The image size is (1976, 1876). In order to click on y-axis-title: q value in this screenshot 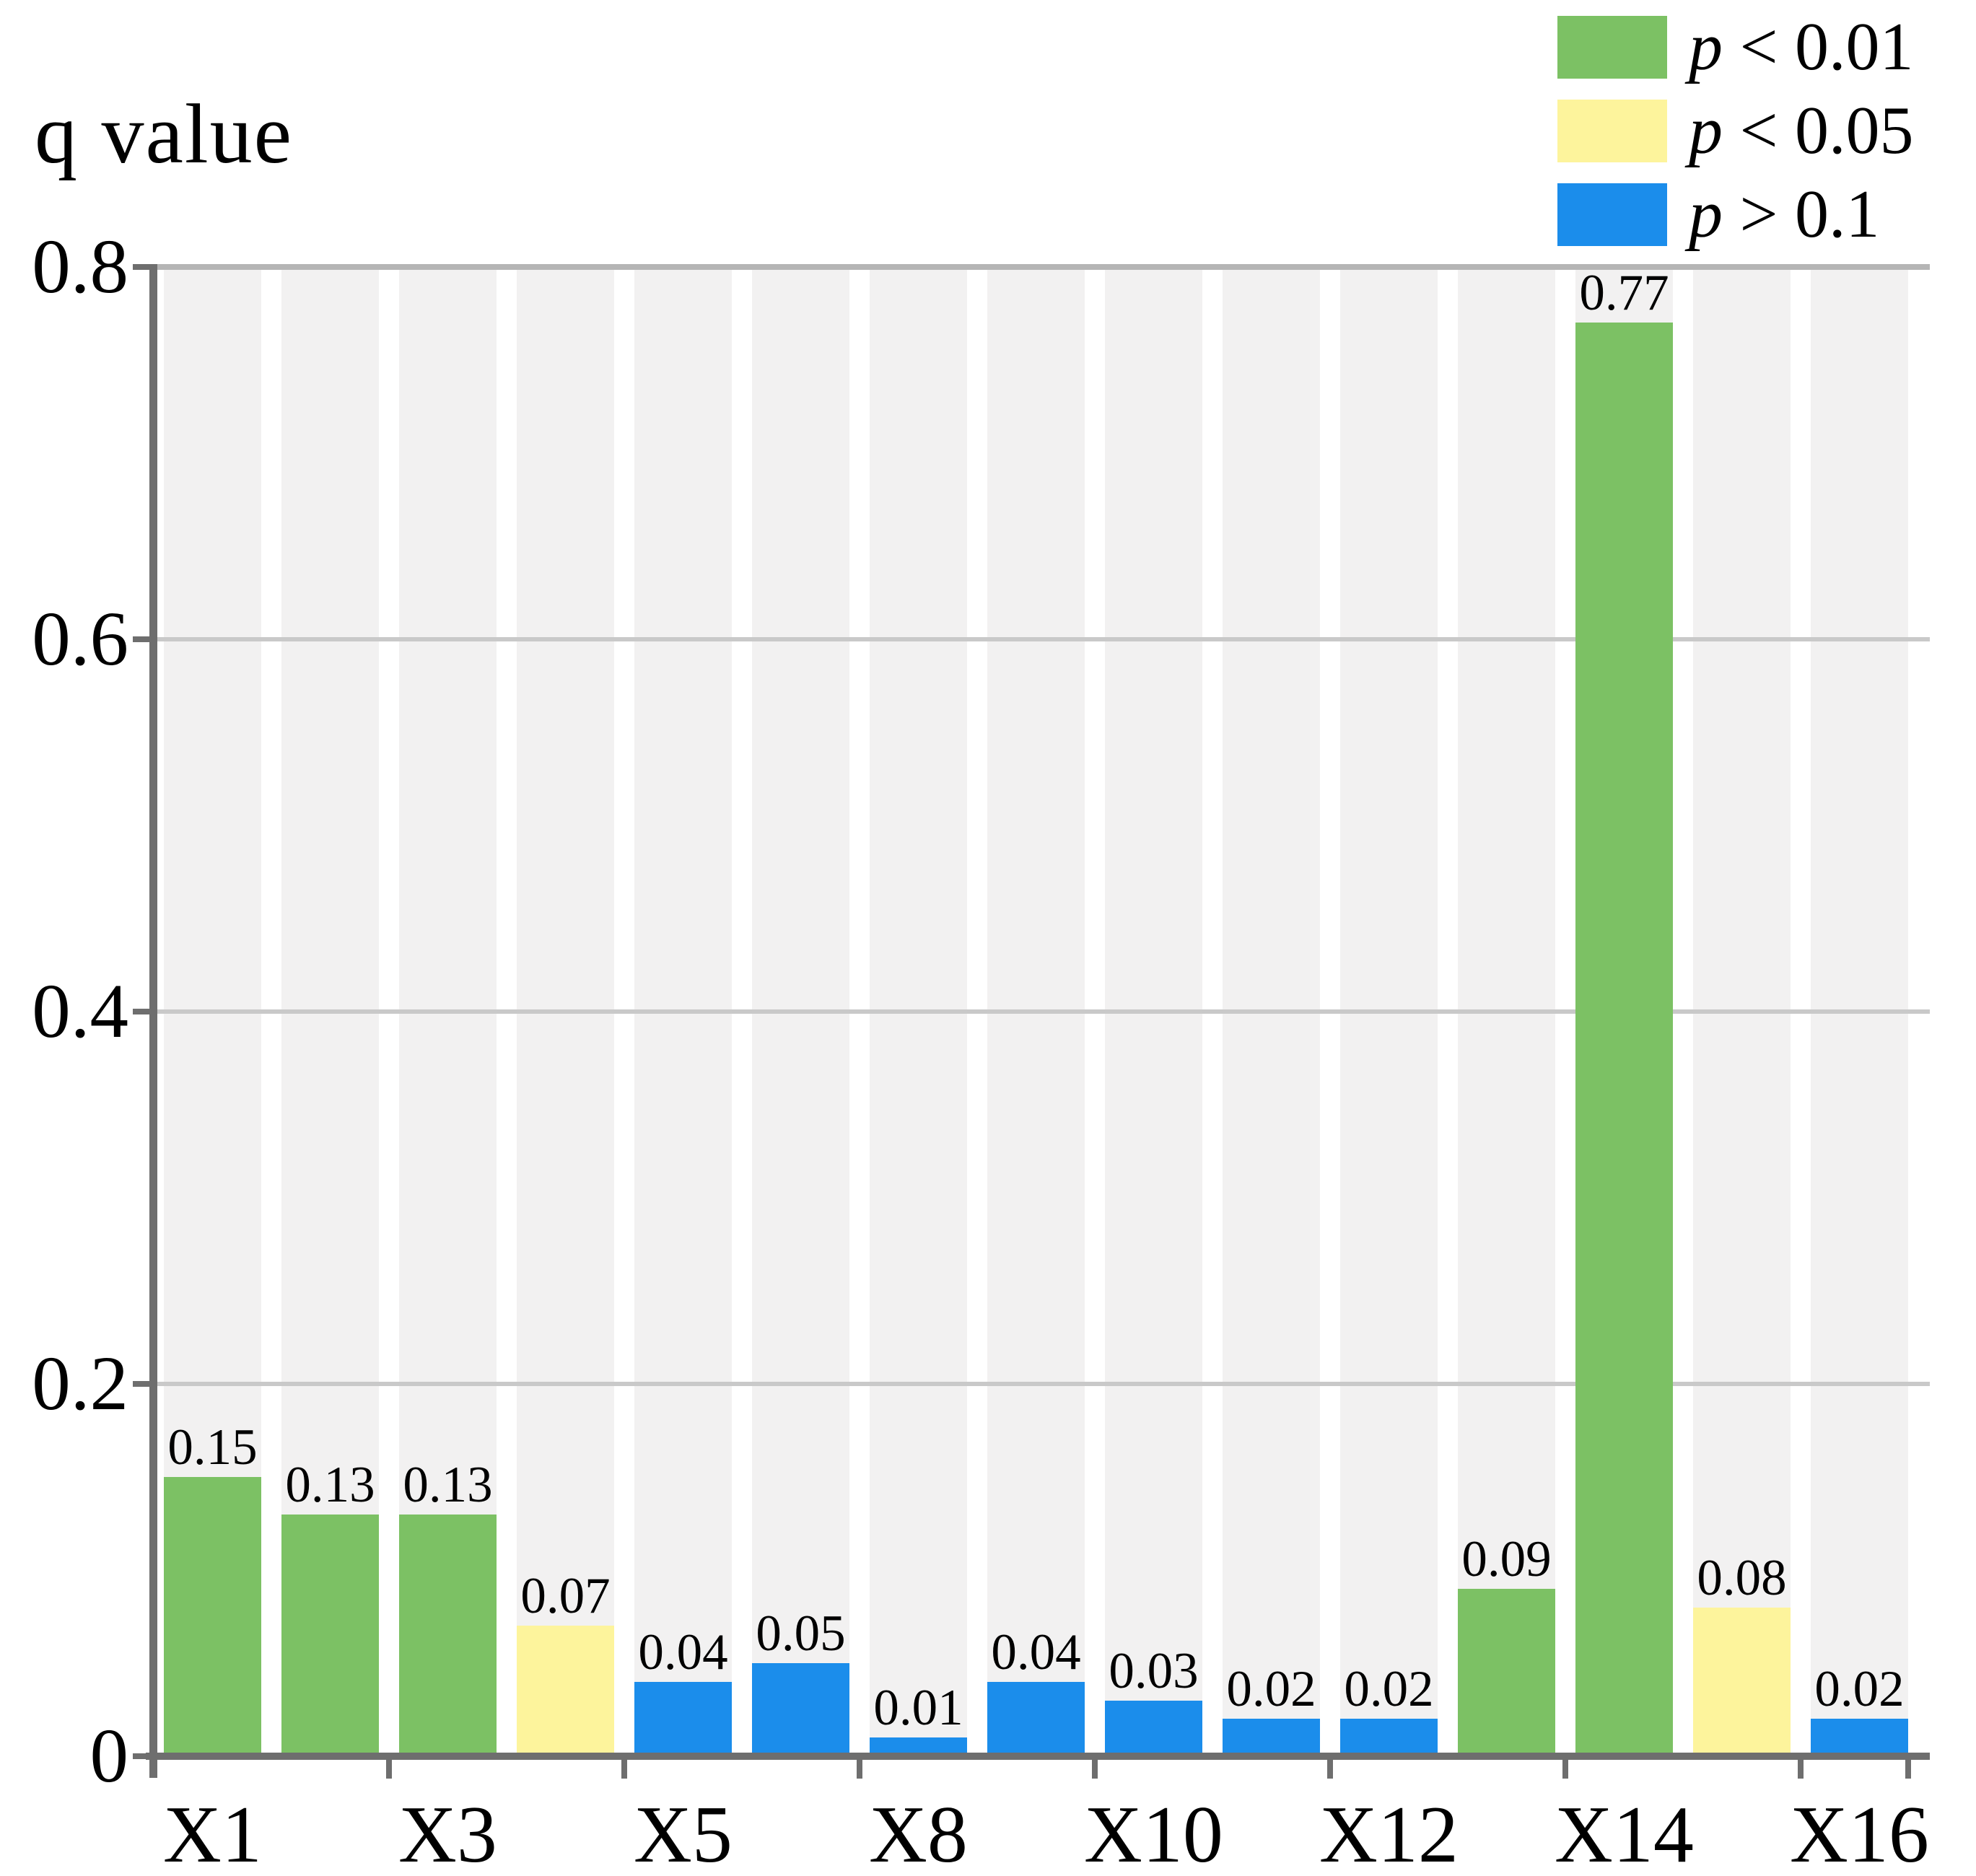, I will do `click(164, 134)`.